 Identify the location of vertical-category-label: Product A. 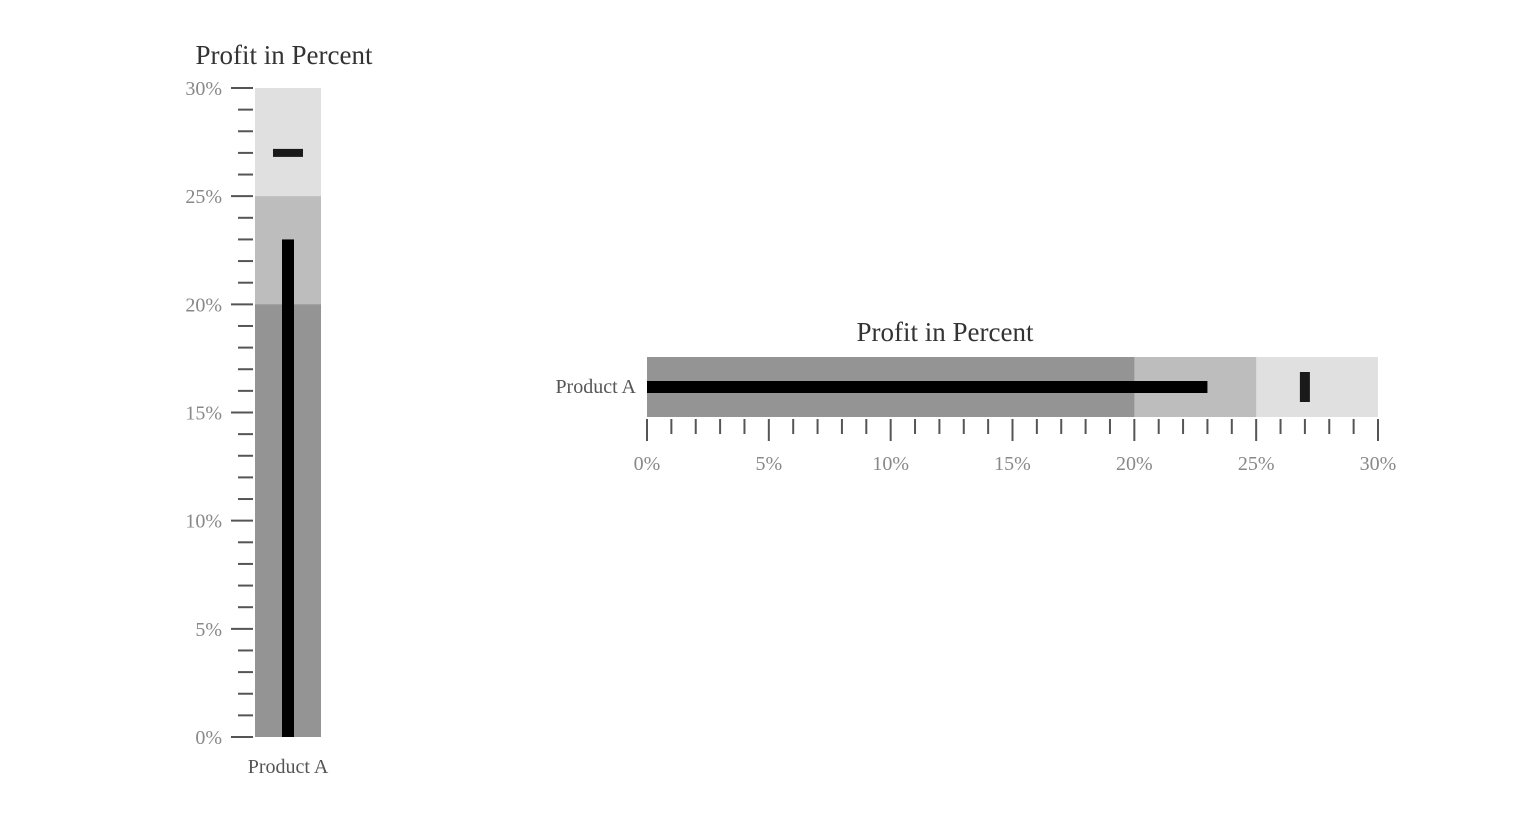
(288, 767).